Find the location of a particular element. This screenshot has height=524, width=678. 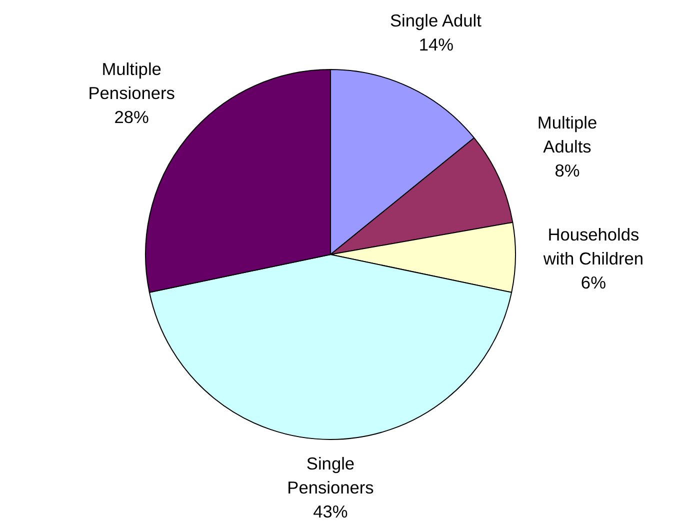

data-label: 14% is located at coordinates (436, 44).